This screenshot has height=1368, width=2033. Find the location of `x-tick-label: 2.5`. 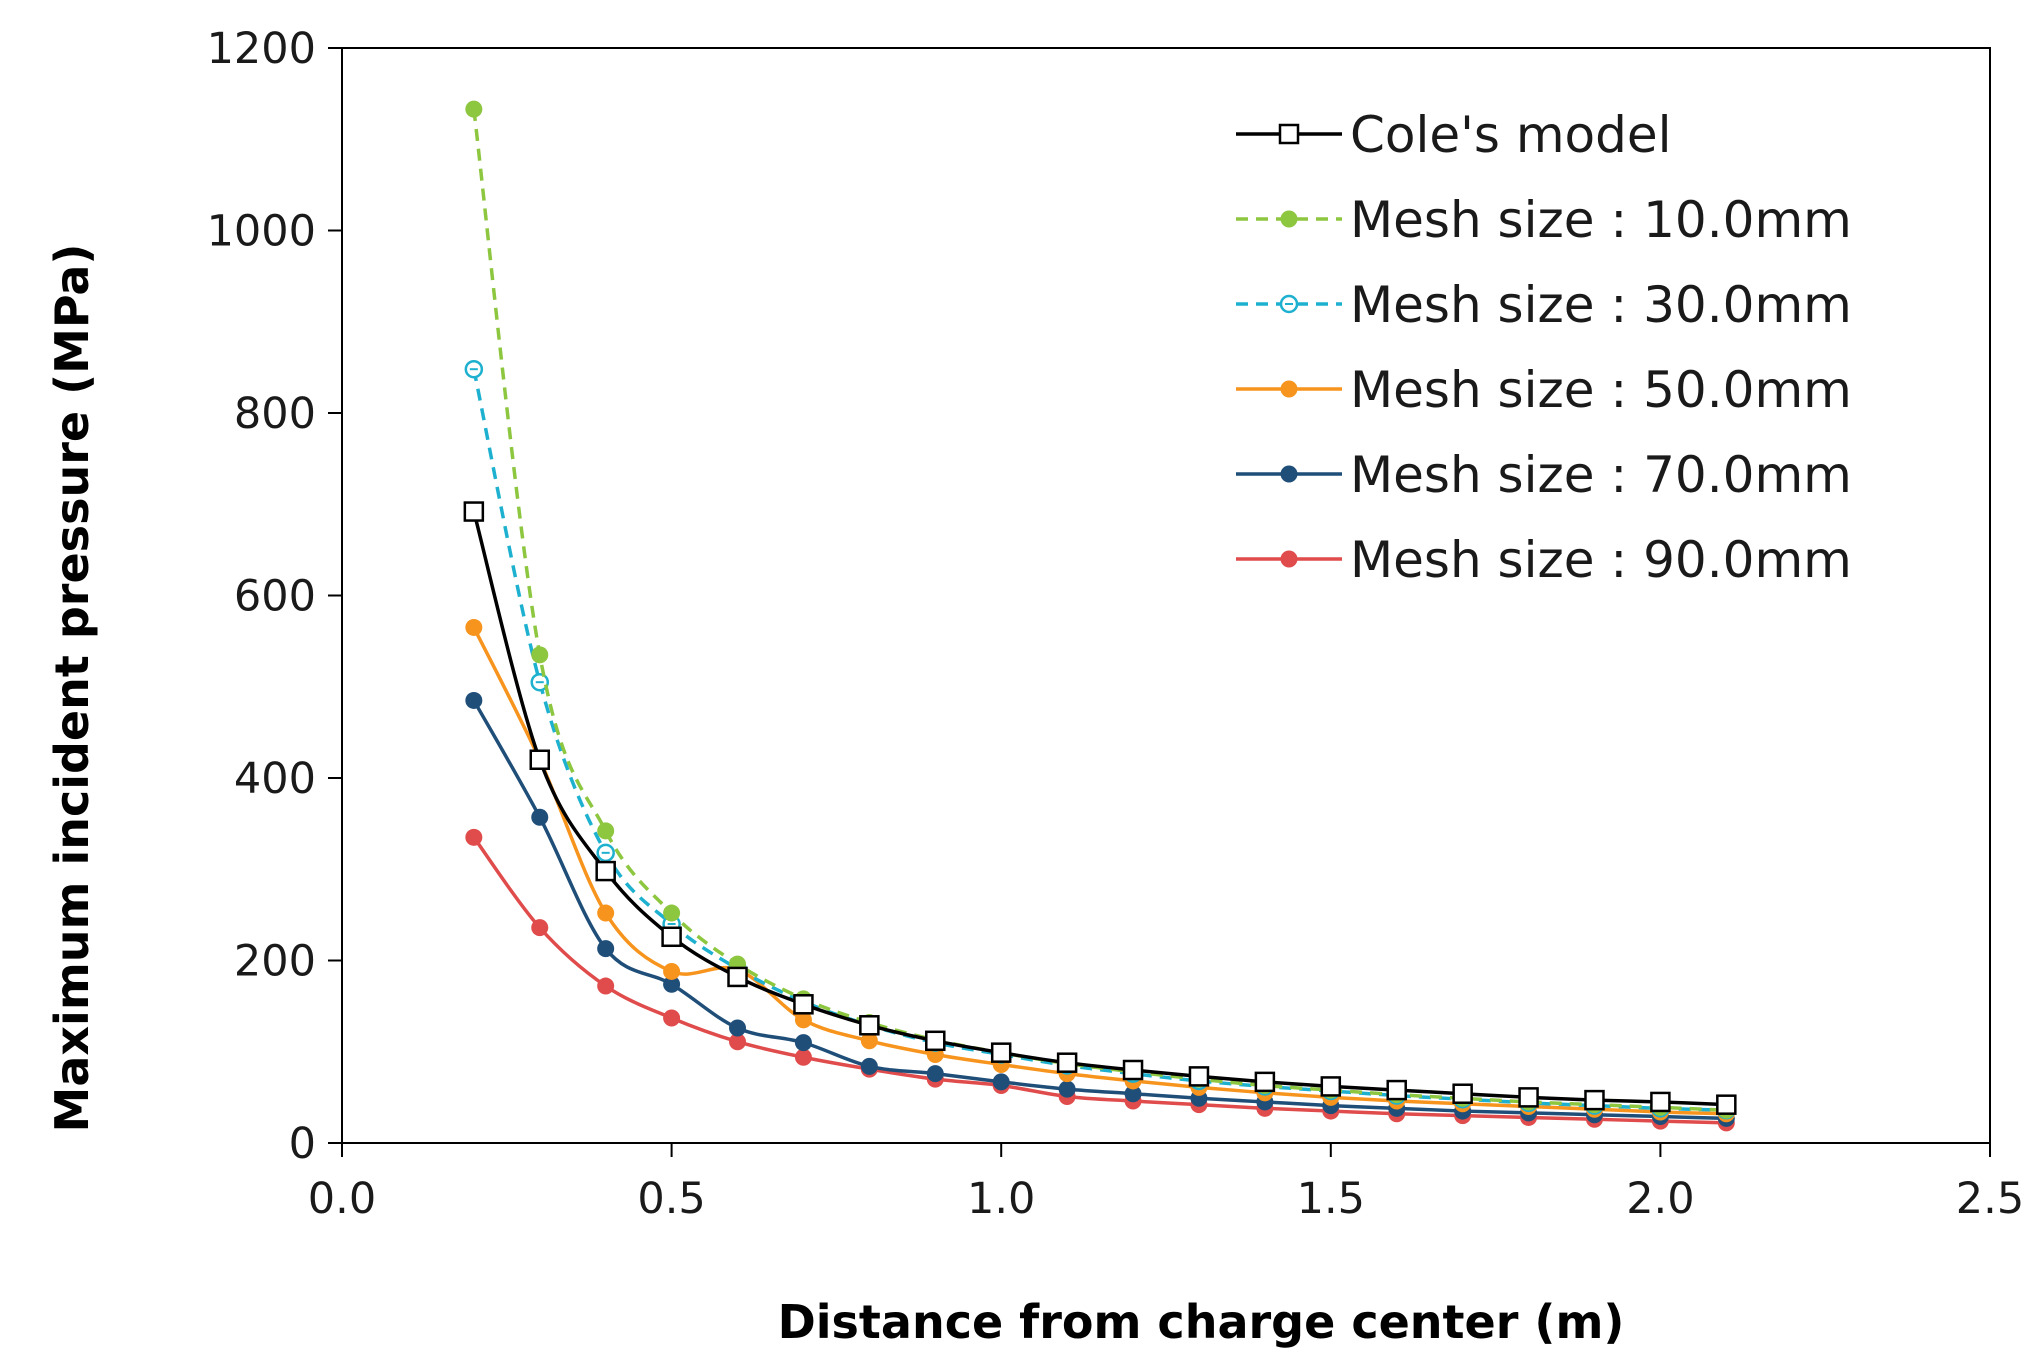

x-tick-label: 2.5 is located at coordinates (1990, 1199).